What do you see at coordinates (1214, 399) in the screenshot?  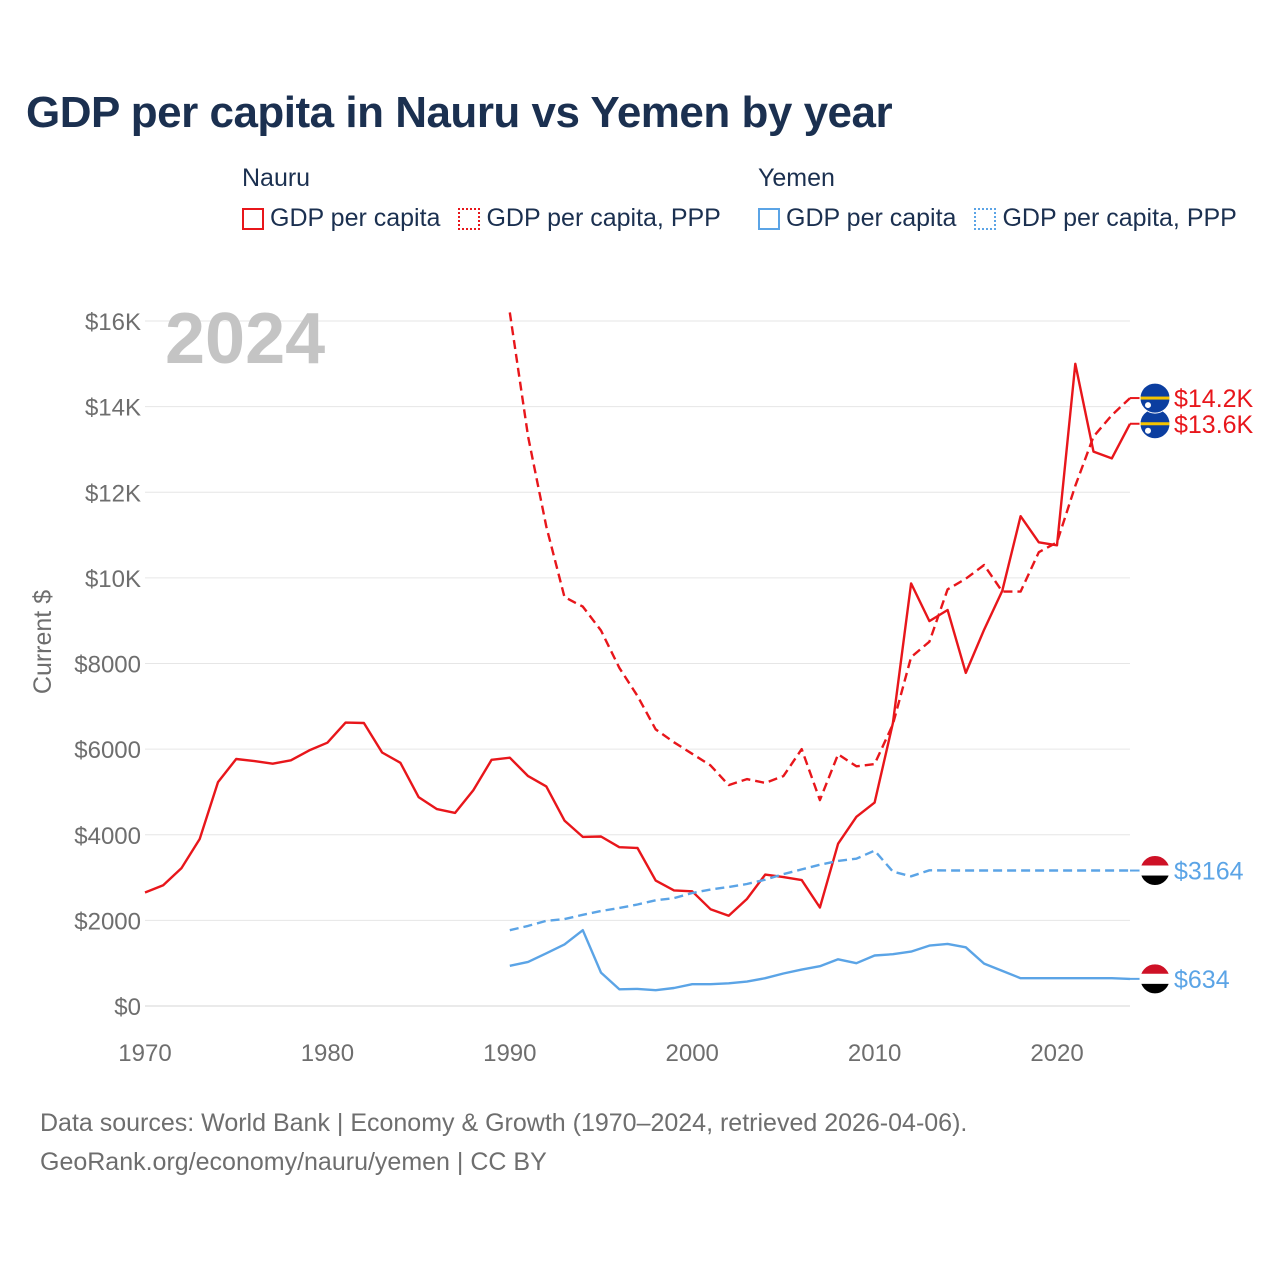 I see `end-value-label: $14.2K` at bounding box center [1214, 399].